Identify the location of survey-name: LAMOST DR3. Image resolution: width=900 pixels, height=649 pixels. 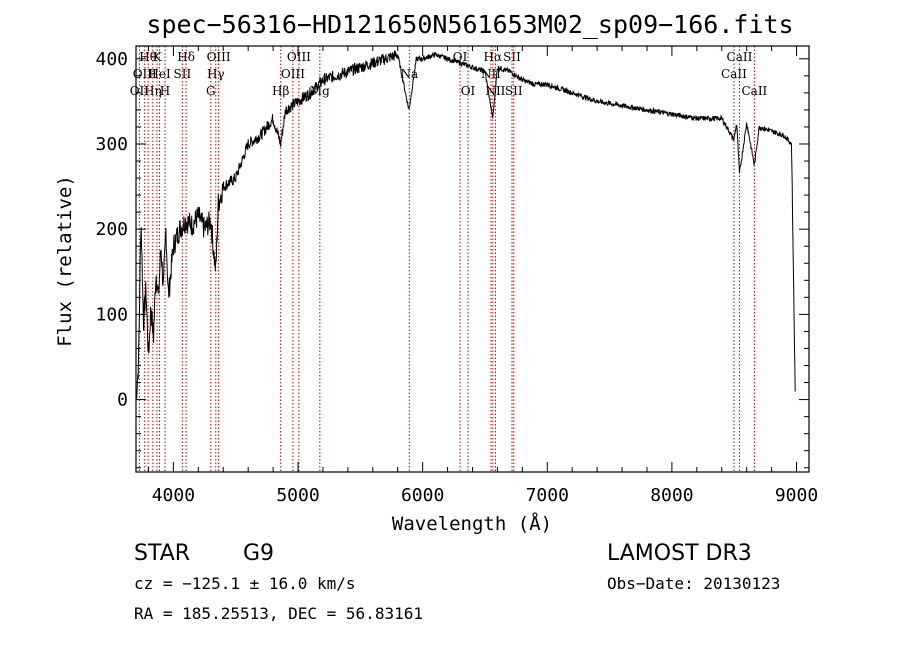
(679, 553).